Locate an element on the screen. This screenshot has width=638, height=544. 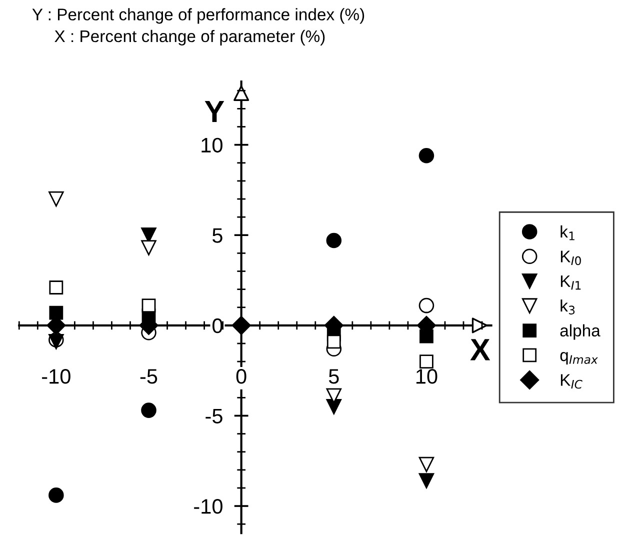
x-axis-title: X is located at coordinates (480, 349).